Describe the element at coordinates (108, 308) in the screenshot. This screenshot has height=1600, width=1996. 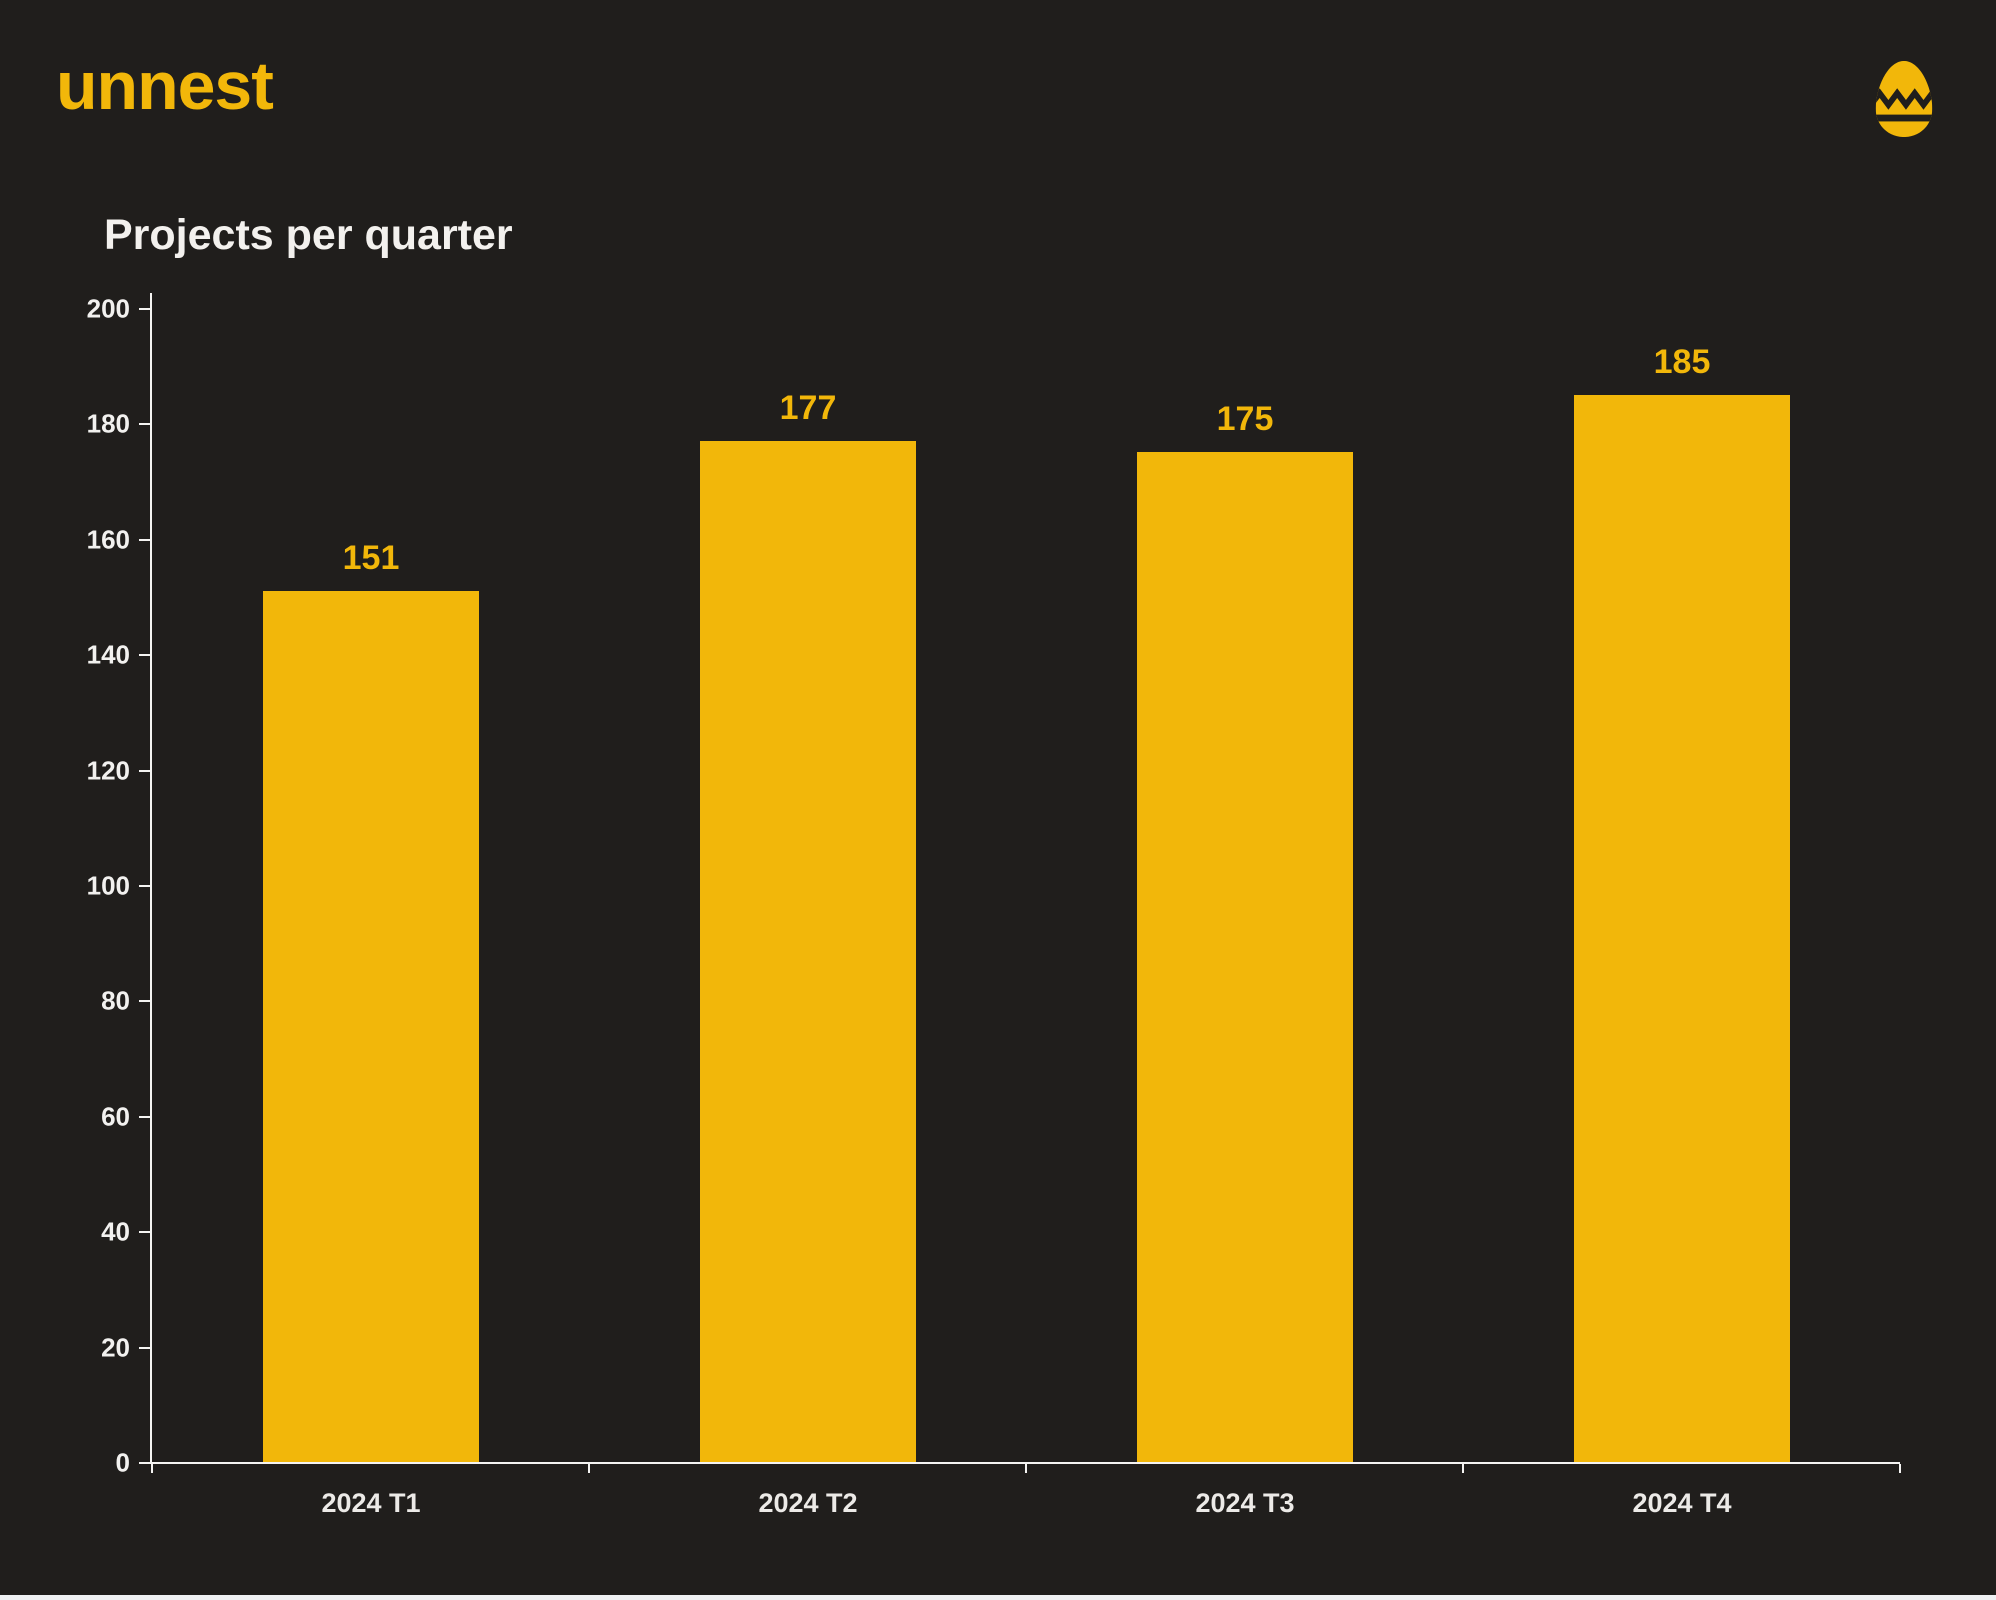
I see `y-tick-label: 200` at that location.